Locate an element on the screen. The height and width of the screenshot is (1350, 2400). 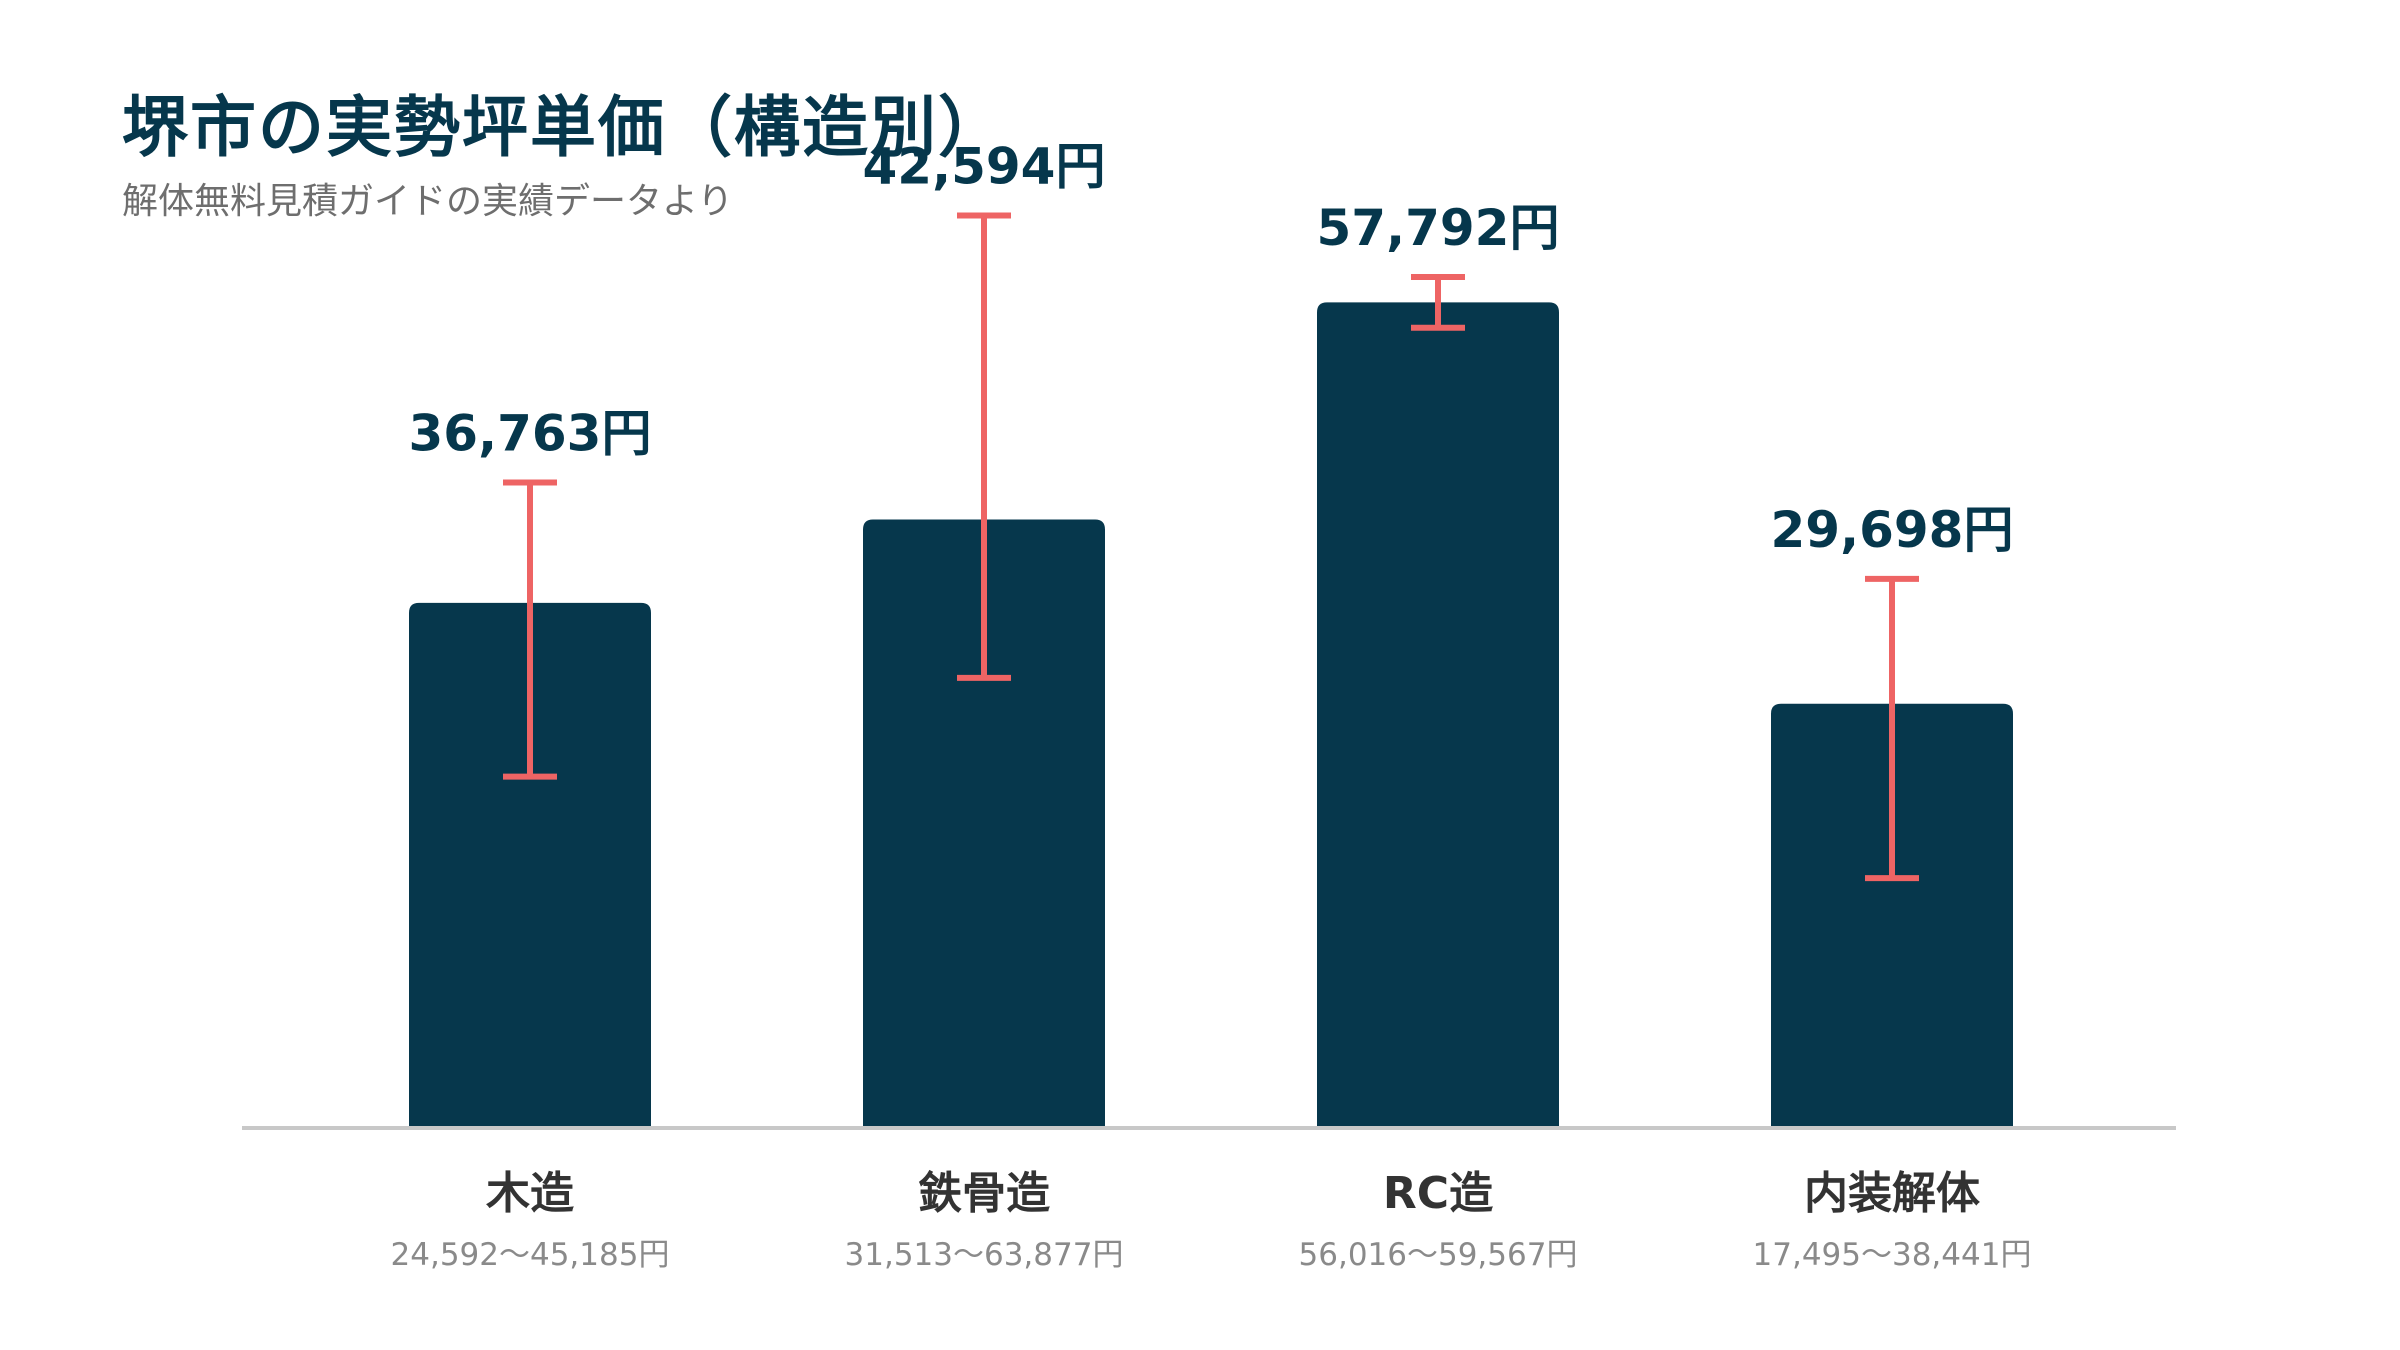
chart-subtitle: 解体無料見積ガイドの実績データより is located at coordinates (428, 201).